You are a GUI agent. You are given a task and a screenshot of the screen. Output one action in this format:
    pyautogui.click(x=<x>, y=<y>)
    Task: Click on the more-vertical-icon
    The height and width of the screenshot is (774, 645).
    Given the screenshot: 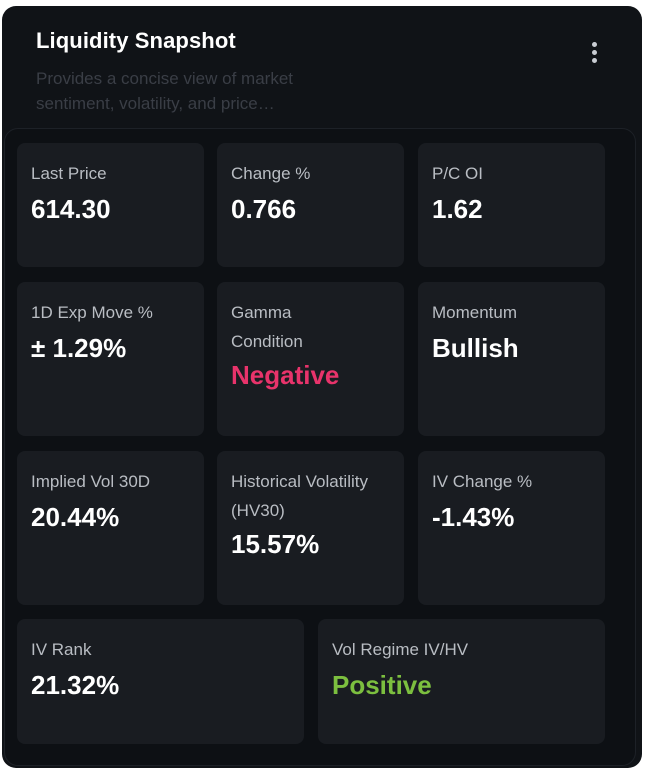 What is the action you would take?
    pyautogui.click(x=594, y=52)
    